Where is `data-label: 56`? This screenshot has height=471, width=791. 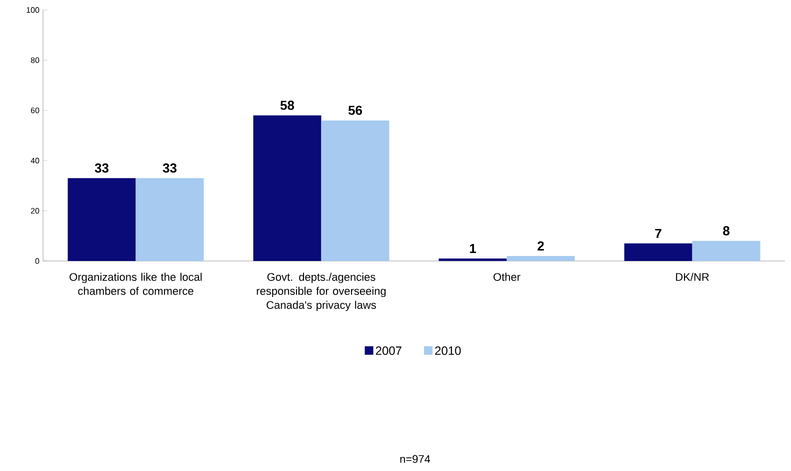
data-label: 56 is located at coordinates (355, 110).